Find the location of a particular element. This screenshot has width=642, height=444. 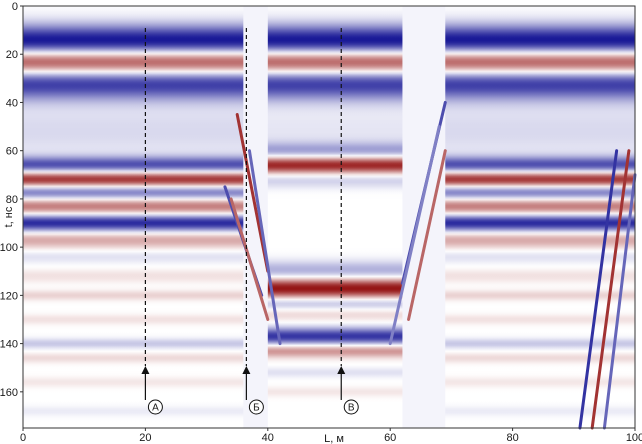

x-axis-title: L, м is located at coordinates (334, 438).